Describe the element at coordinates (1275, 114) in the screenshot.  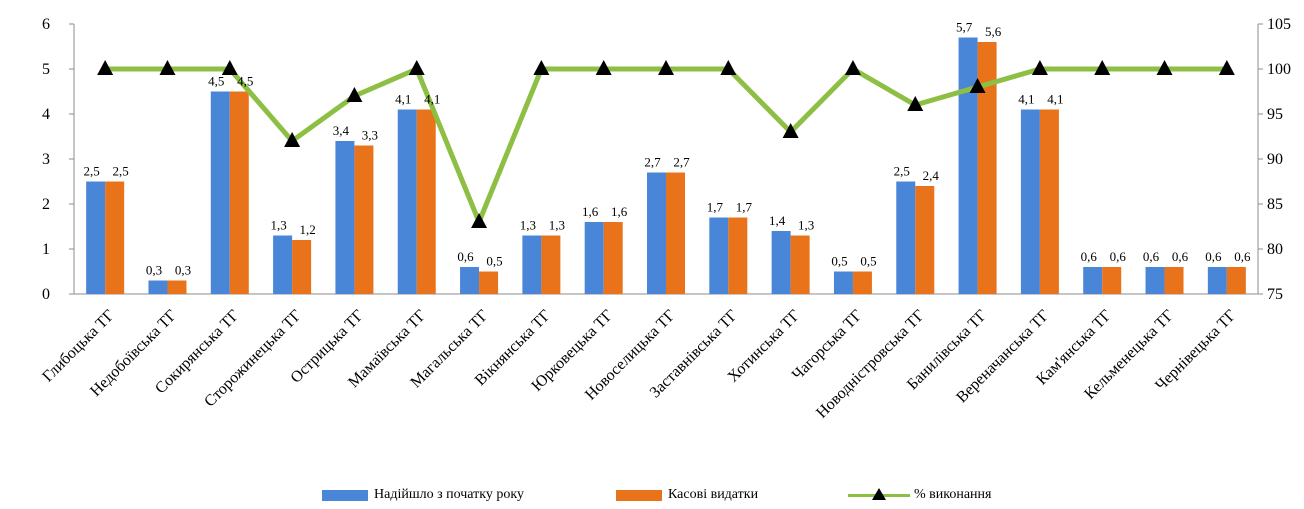
I see `right-tick-label: 95` at that location.